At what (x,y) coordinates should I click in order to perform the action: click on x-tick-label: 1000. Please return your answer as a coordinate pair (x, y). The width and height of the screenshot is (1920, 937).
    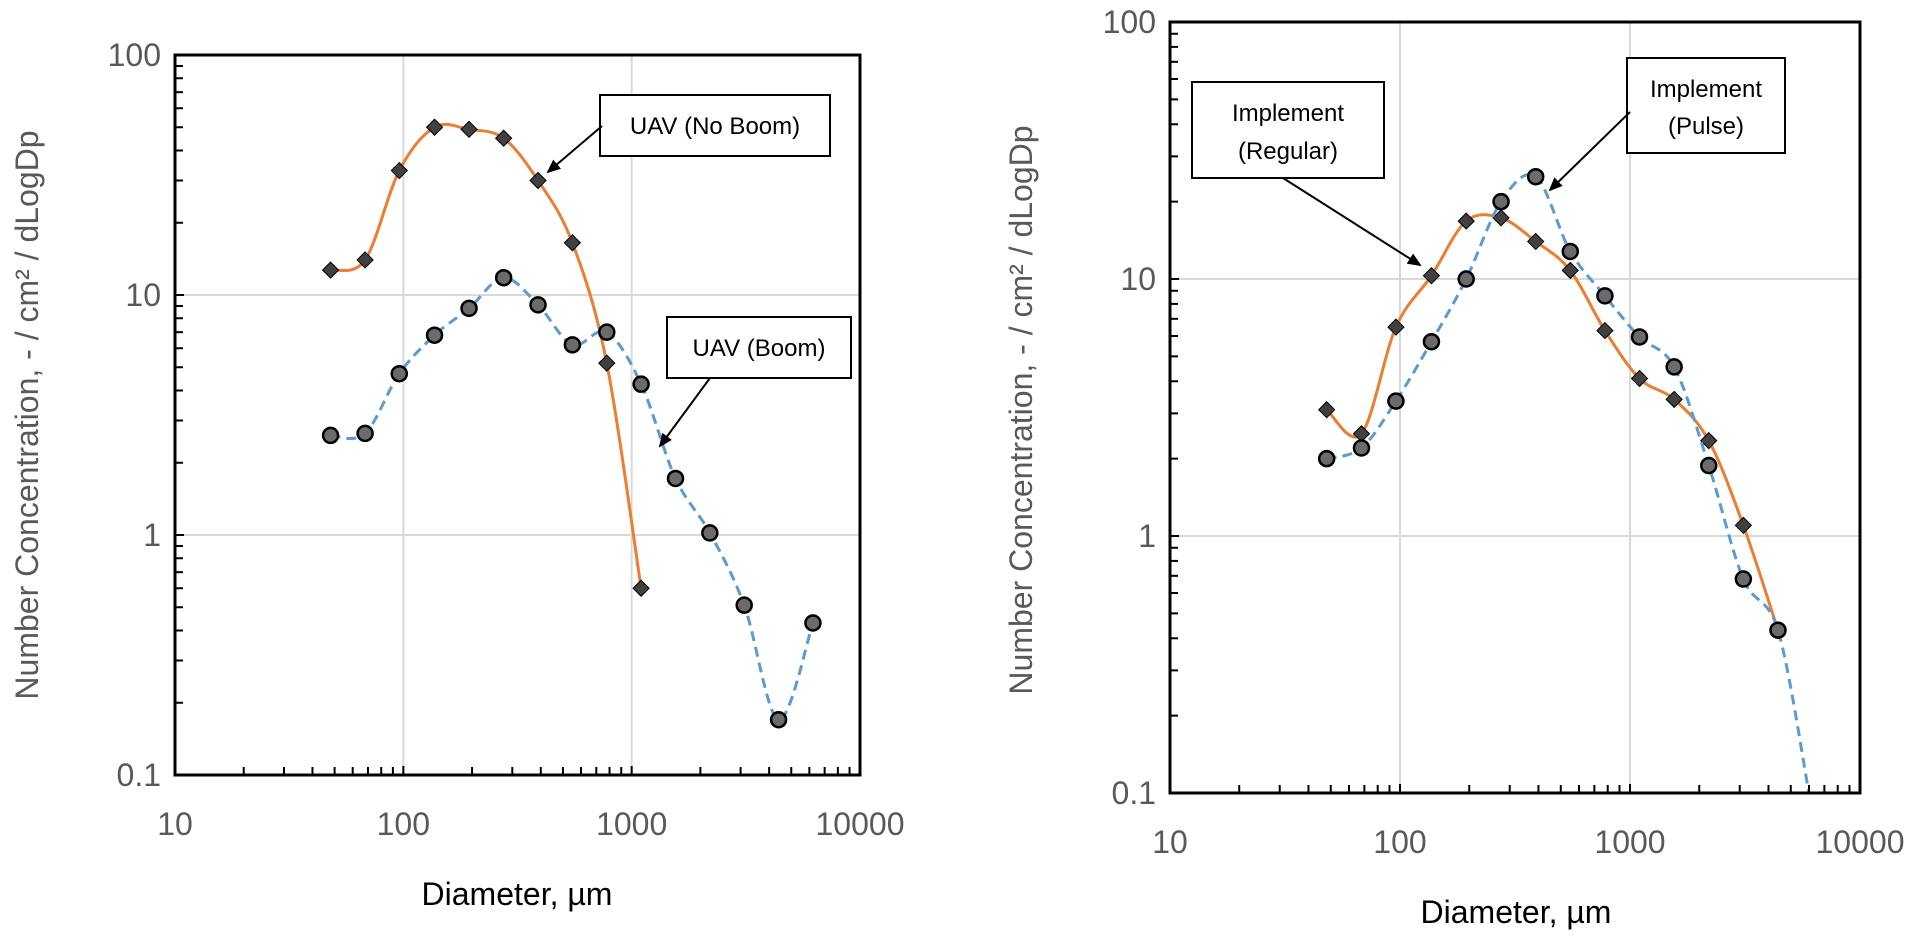
    Looking at the image, I should click on (631, 824).